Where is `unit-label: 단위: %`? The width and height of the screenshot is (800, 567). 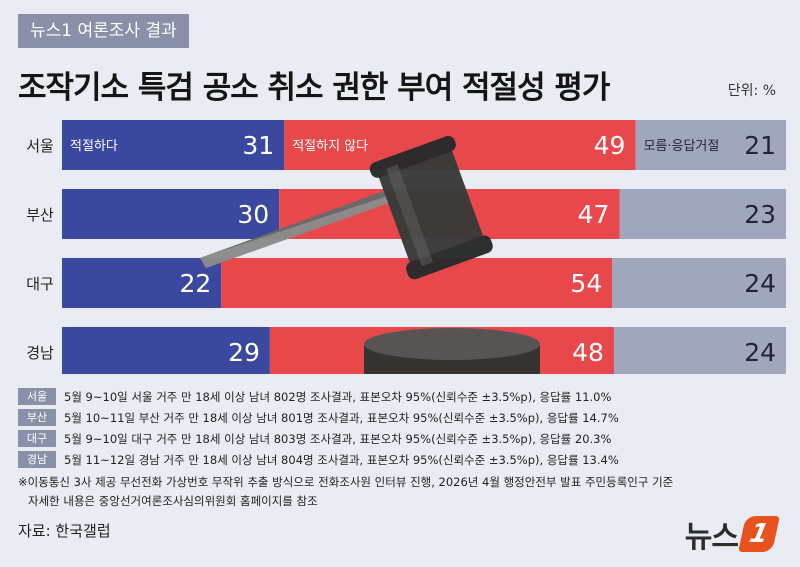 unit-label: 단위: % is located at coordinates (751, 91).